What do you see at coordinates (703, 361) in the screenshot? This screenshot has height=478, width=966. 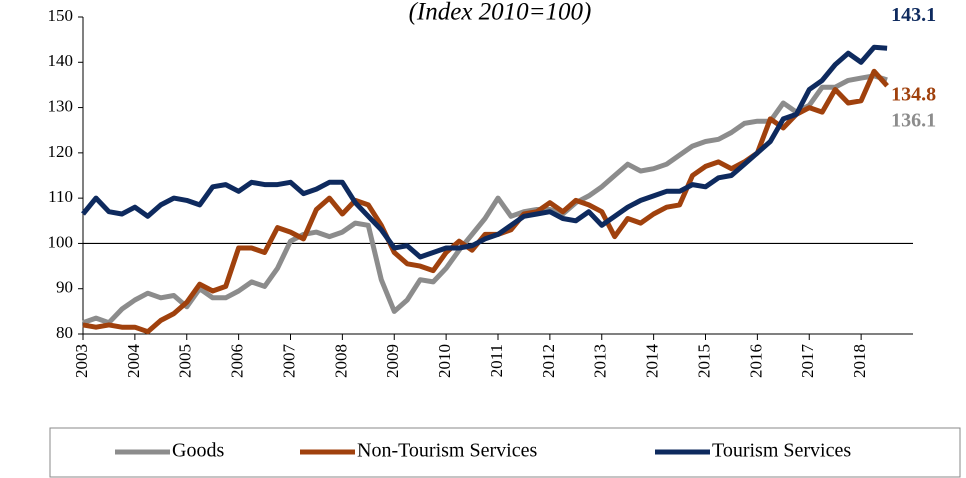 I see `x-tick-label: 2015` at bounding box center [703, 361].